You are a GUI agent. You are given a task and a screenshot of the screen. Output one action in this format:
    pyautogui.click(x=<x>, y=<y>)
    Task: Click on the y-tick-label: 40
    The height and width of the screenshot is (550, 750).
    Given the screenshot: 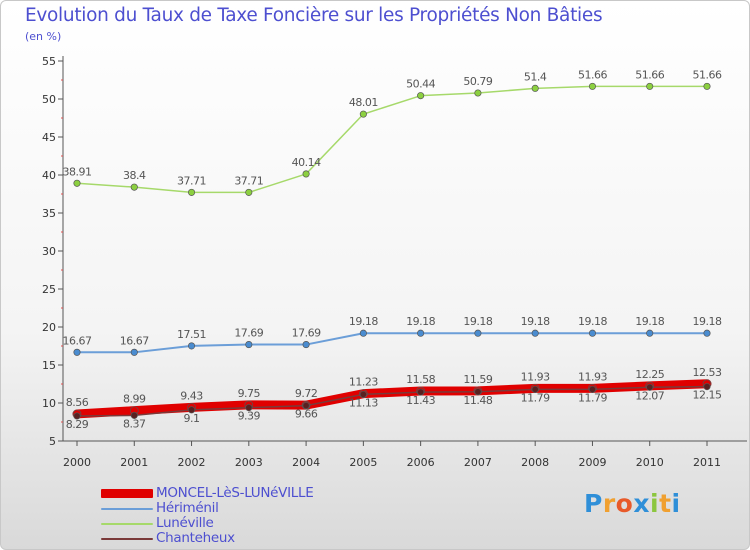 What is the action you would take?
    pyautogui.click(x=49, y=175)
    